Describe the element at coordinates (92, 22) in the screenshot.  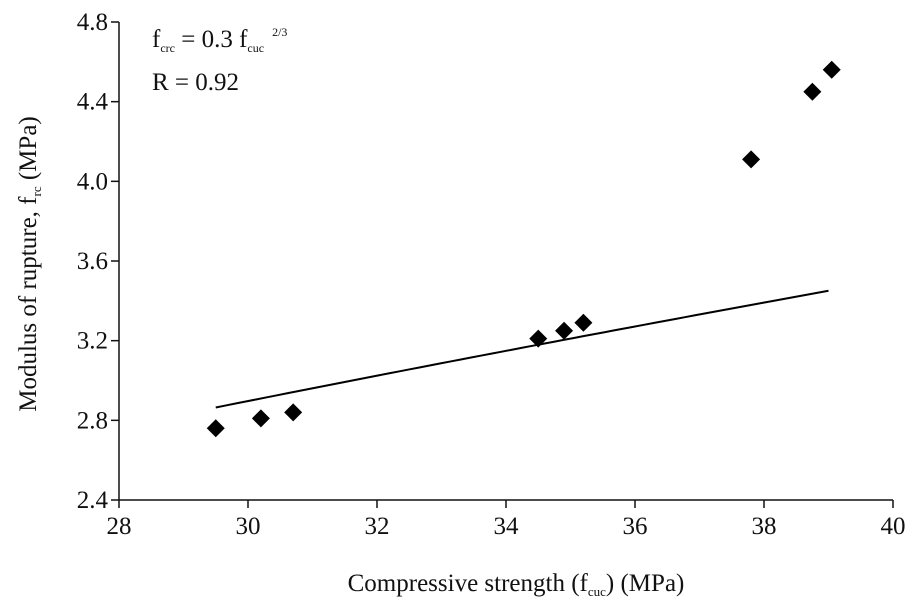
I see `y-tick-label: 4.8` at that location.